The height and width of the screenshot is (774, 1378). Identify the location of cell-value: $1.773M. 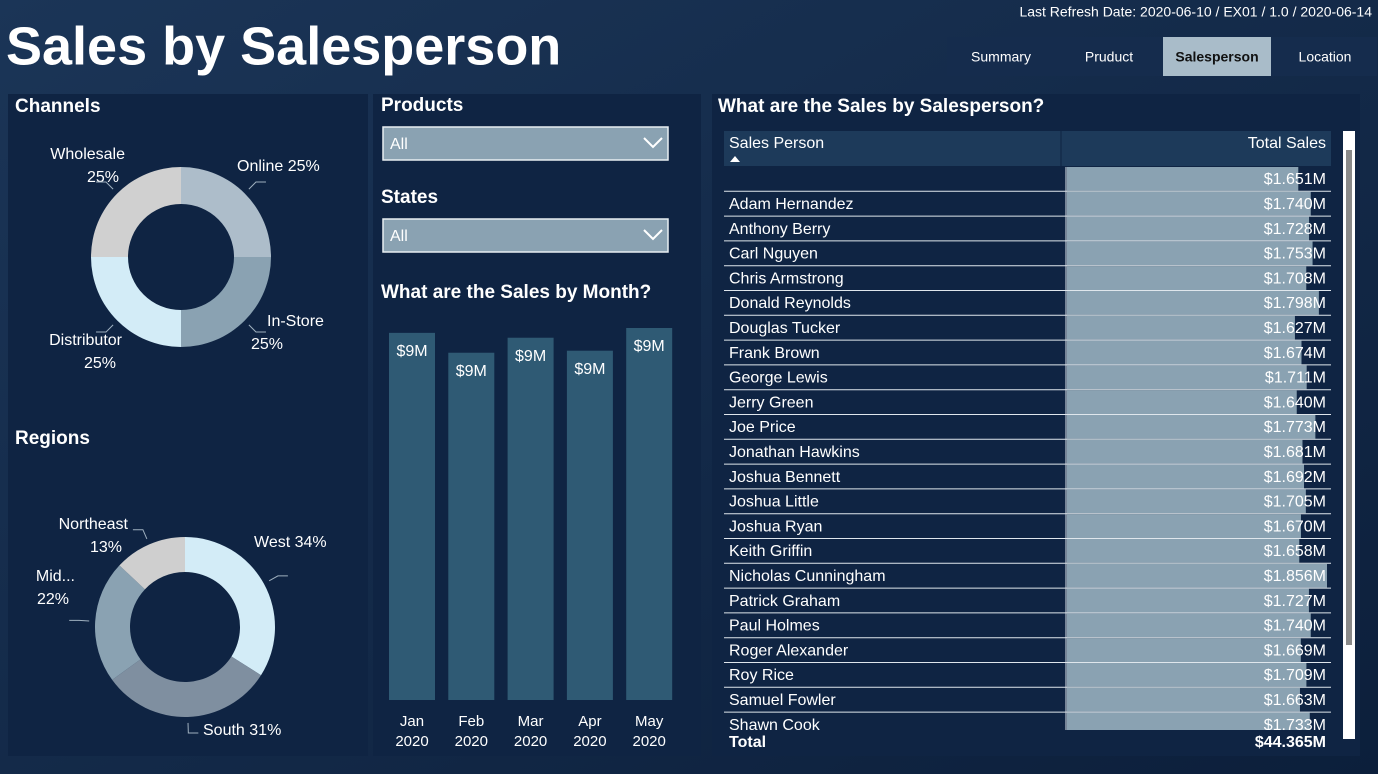
(1295, 427).